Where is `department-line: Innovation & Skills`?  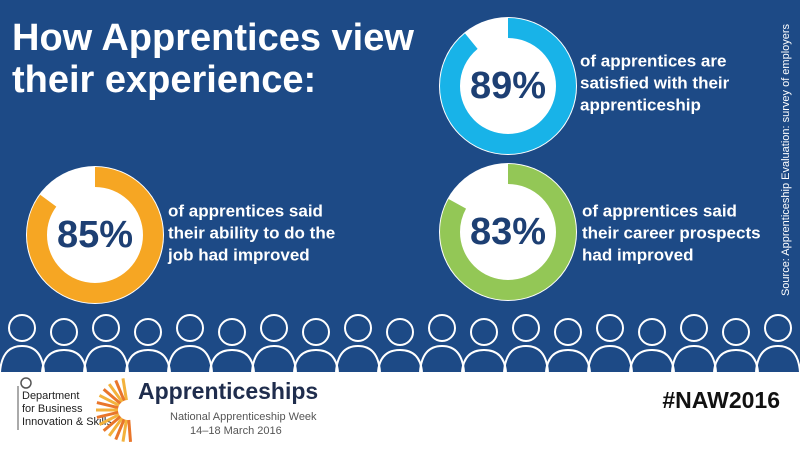
department-line: Innovation & Skills is located at coordinates (67, 422).